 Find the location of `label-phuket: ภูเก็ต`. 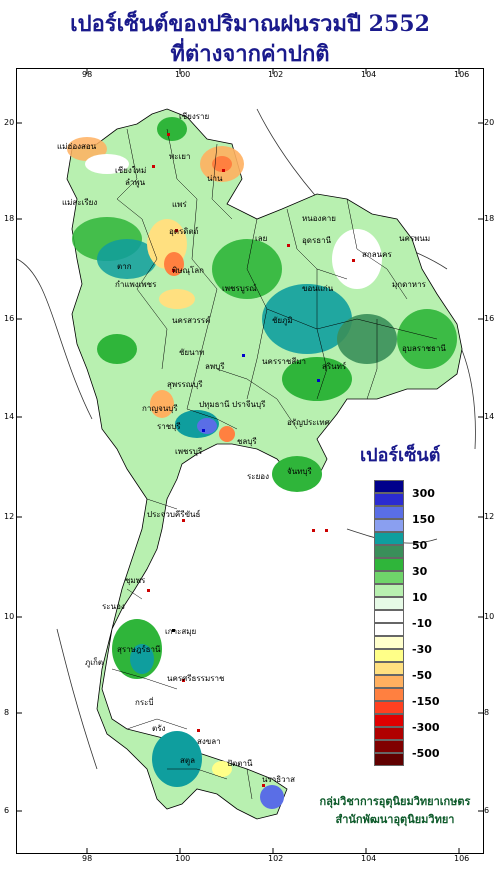

label-phuket: ภูเก็ต is located at coordinates (94, 662).